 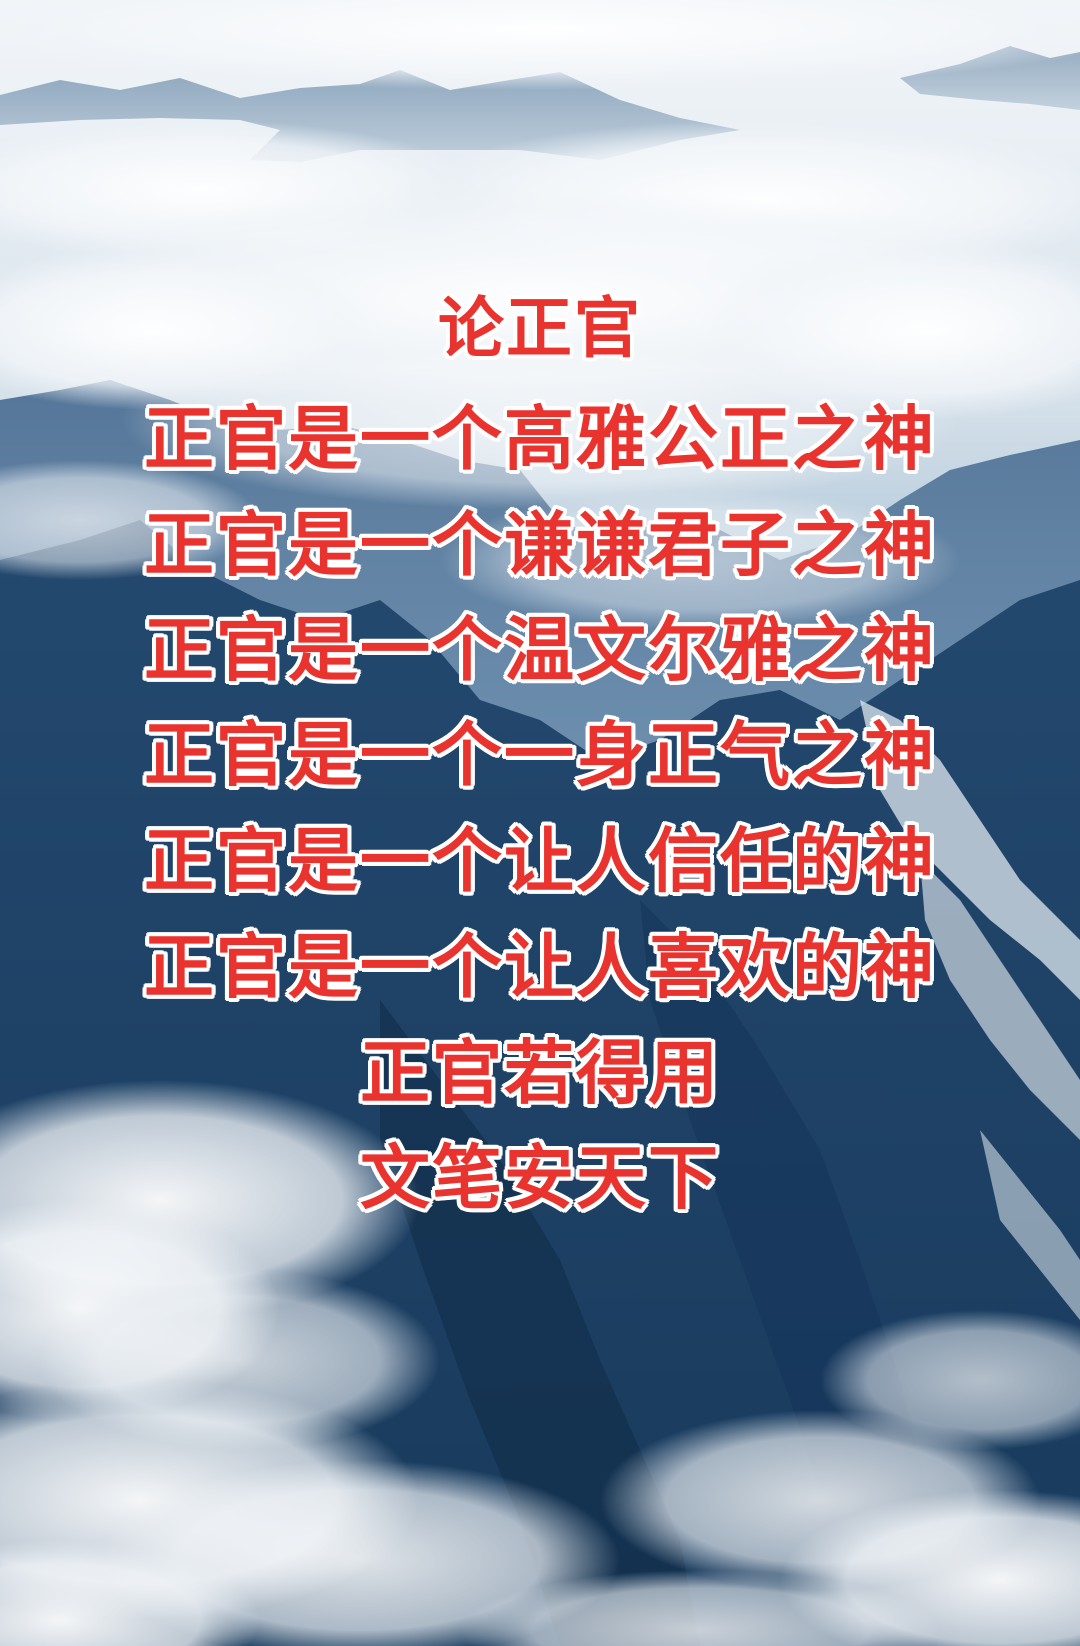 What do you see at coordinates (540, 1073) in the screenshot?
I see `poem-line-7: 正官若得用` at bounding box center [540, 1073].